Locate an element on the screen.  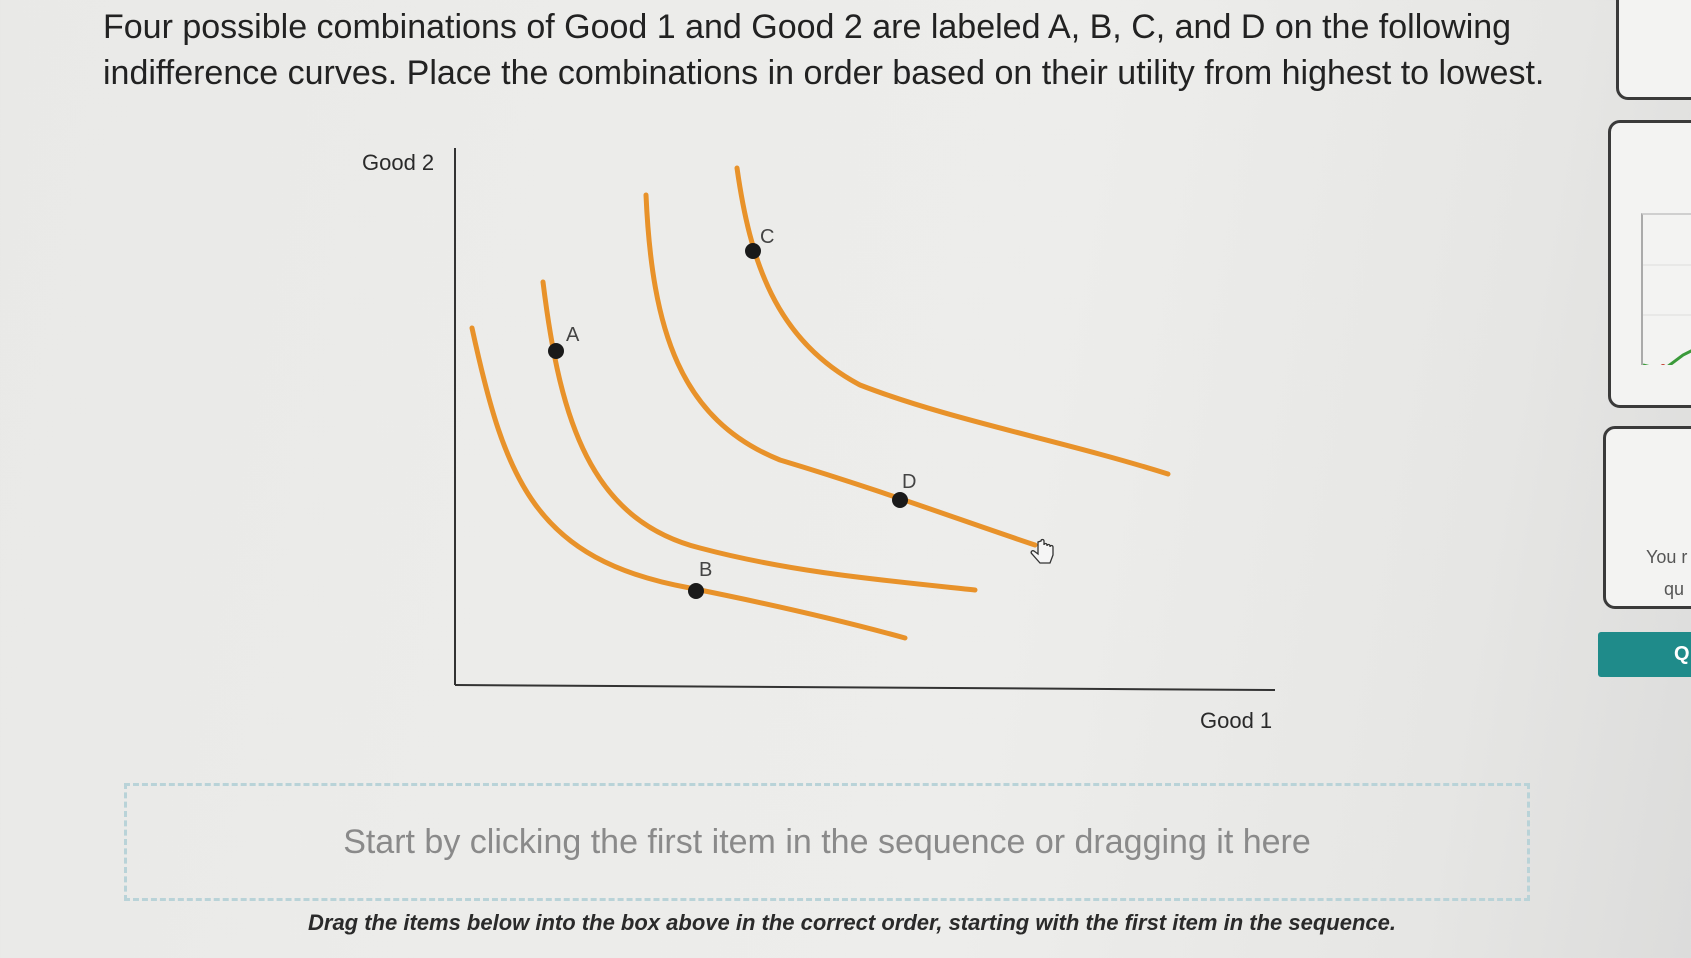
side-card-top is located at coordinates (1653, 50).